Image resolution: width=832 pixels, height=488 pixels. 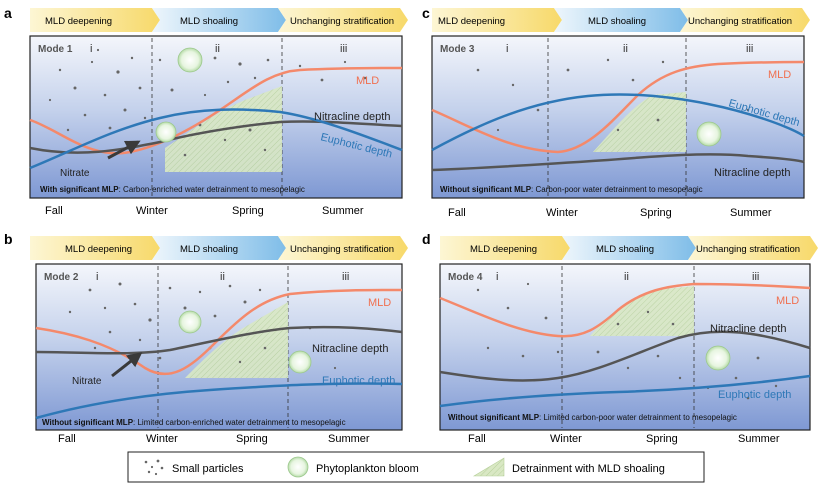 I want to click on panel-letter: d, so click(x=426, y=239).